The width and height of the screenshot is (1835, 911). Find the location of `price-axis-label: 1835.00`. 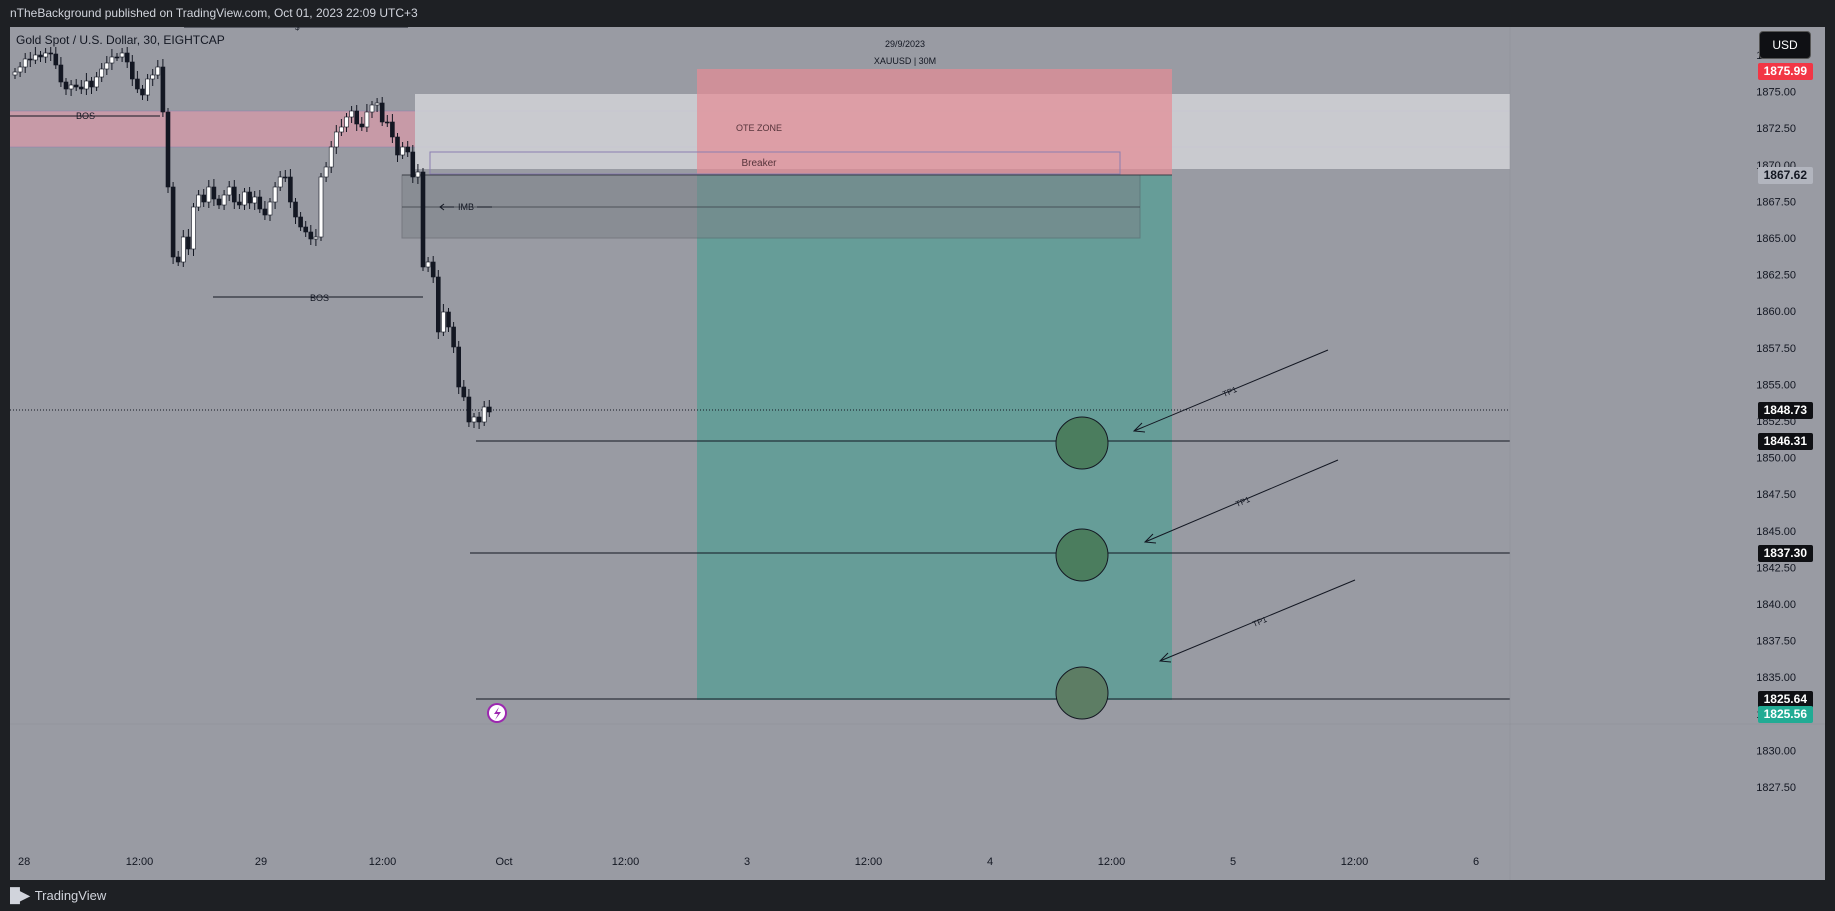

price-axis-label: 1835.00 is located at coordinates (1776, 678).